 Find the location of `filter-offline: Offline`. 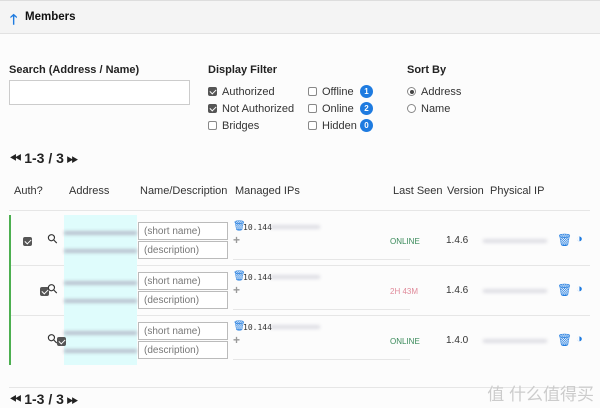

filter-offline: Offline is located at coordinates (331, 92).